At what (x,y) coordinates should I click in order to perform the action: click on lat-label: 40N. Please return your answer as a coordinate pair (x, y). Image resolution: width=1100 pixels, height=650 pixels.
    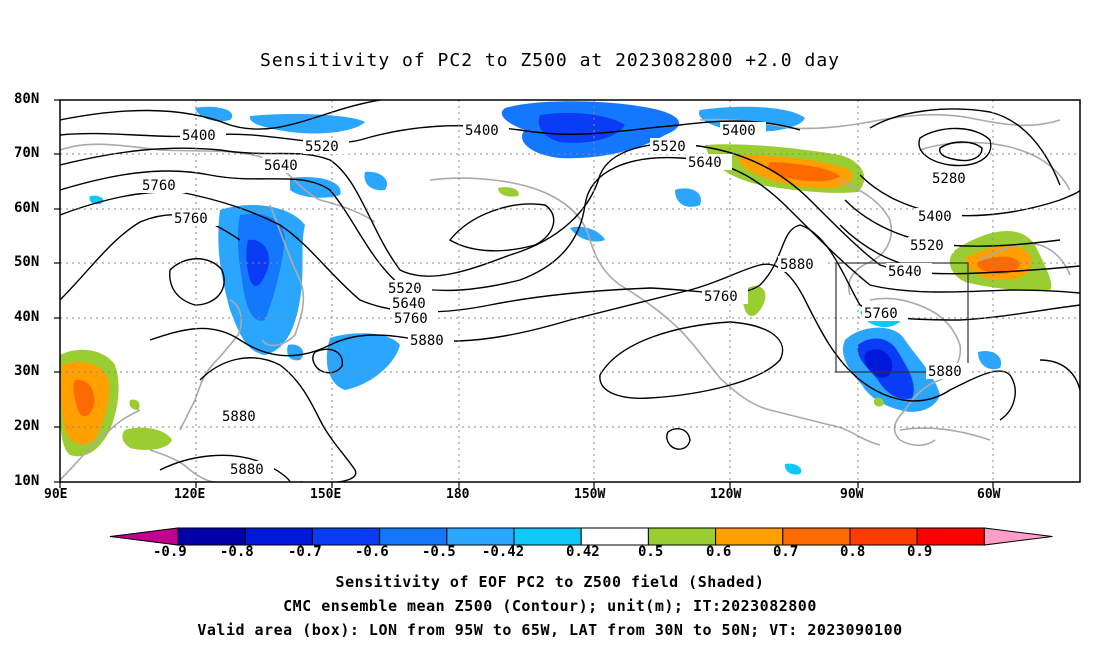
    Looking at the image, I should click on (27, 317).